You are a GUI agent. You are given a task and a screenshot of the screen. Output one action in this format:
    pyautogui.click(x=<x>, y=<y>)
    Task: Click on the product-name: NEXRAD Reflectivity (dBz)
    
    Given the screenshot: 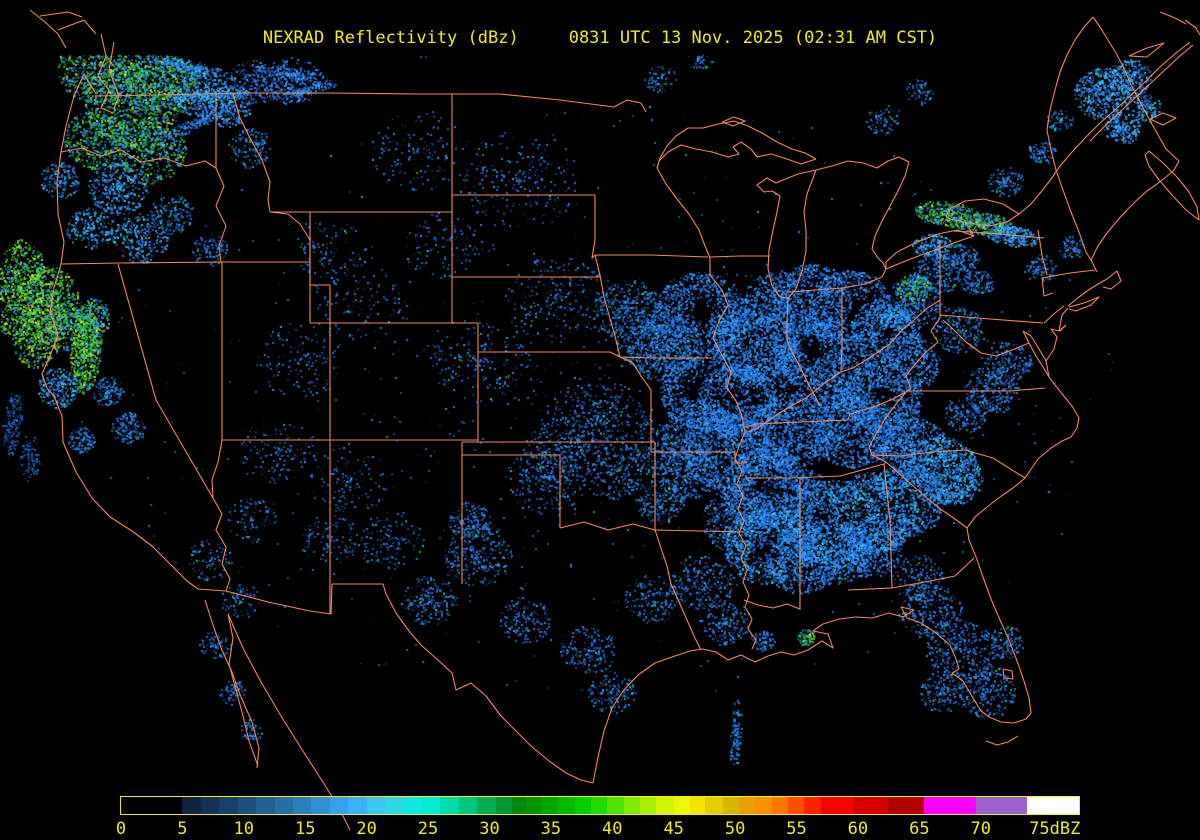 What is the action you would take?
    pyautogui.click(x=390, y=38)
    